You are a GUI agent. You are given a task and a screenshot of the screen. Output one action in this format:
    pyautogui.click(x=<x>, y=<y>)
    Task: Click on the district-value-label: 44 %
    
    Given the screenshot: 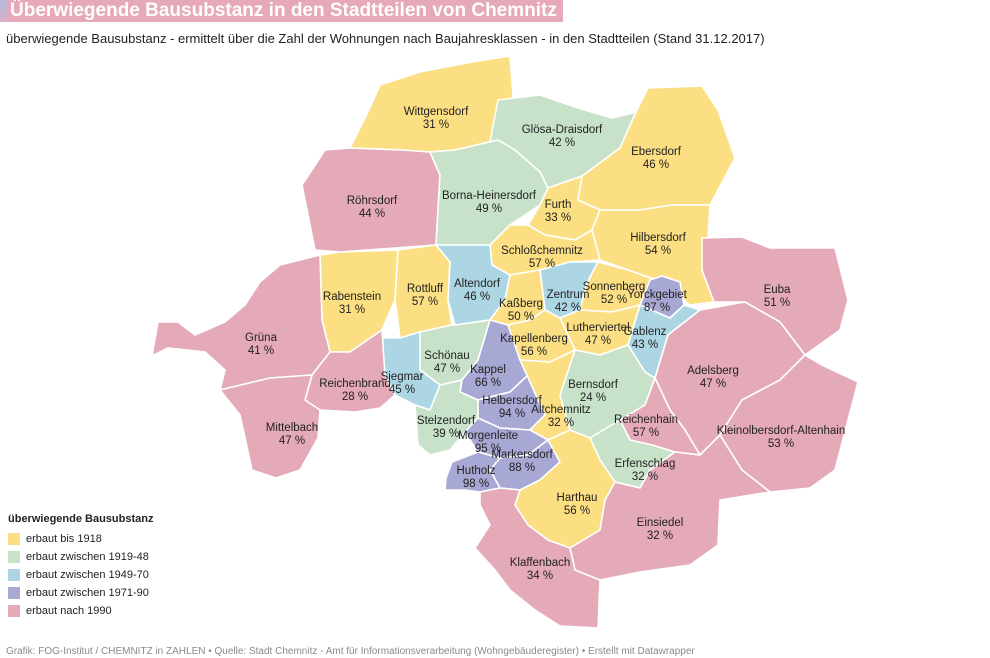 What is the action you would take?
    pyautogui.click(x=372, y=214)
    